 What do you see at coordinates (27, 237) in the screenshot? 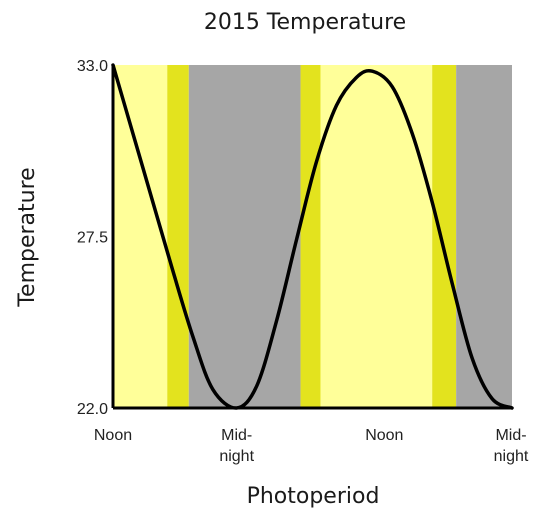
I see `y-axis-title: Temperature` at bounding box center [27, 237].